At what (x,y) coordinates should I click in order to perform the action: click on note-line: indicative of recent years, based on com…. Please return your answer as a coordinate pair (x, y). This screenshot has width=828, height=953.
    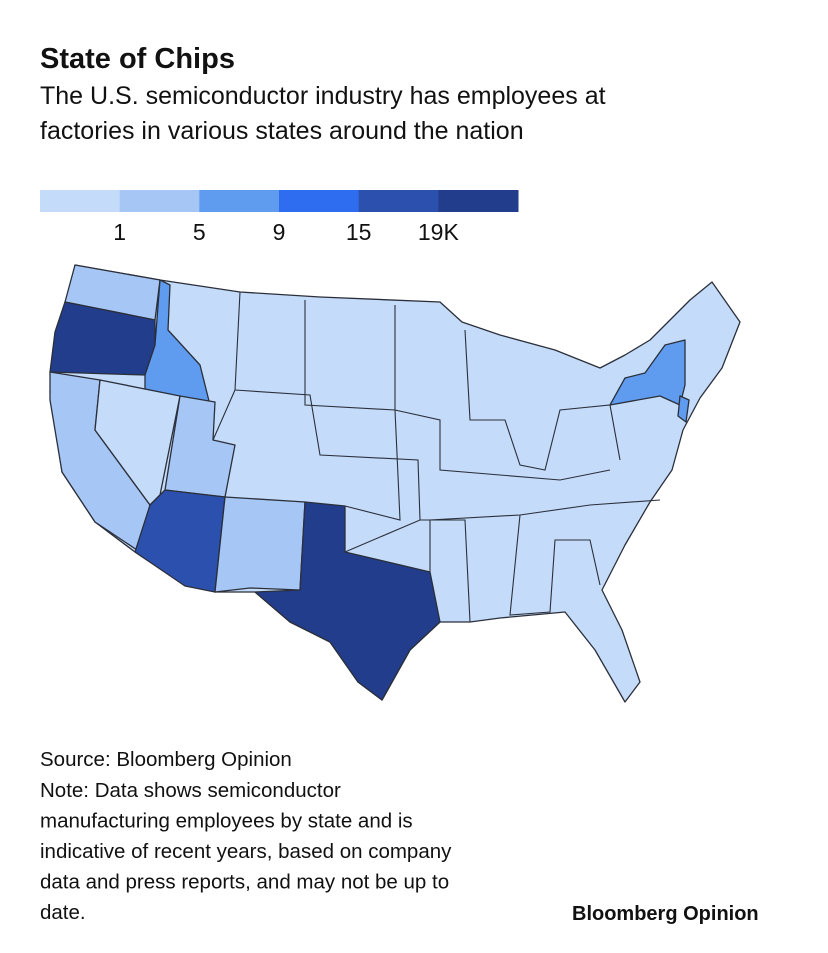
    Looking at the image, I should click on (246, 851).